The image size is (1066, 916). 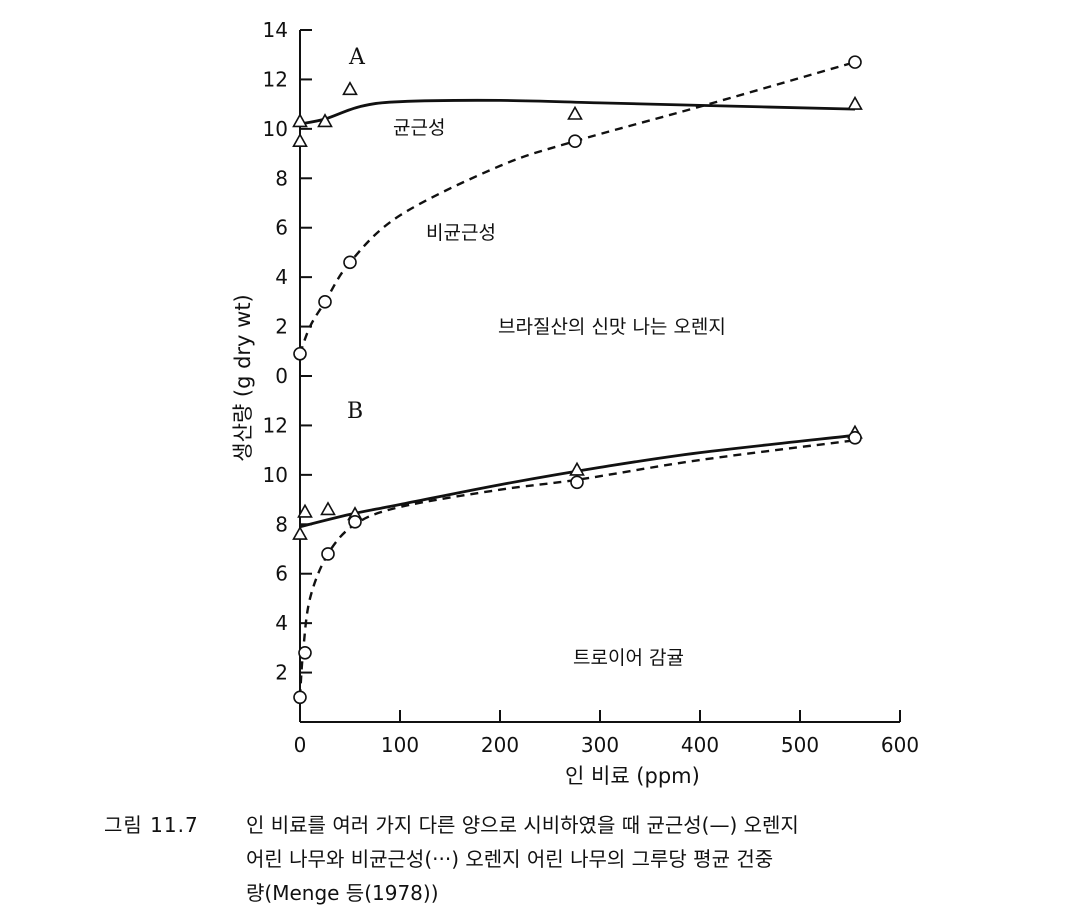 I want to click on caption-line: 량(Menge 등(1978)), so click(x=342, y=893).